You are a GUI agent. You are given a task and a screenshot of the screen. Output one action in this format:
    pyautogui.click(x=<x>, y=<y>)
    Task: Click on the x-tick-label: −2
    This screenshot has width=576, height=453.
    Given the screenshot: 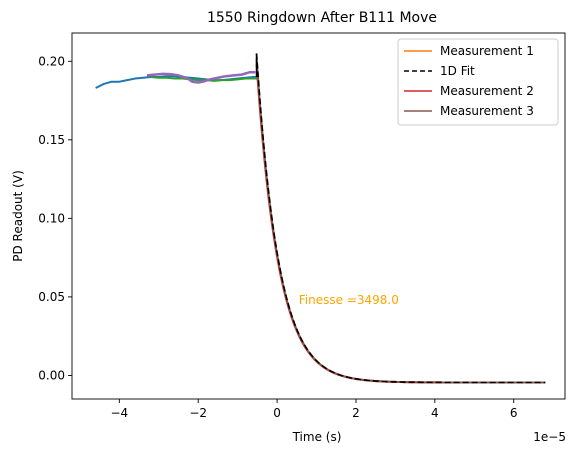 What is the action you would take?
    pyautogui.click(x=198, y=413)
    